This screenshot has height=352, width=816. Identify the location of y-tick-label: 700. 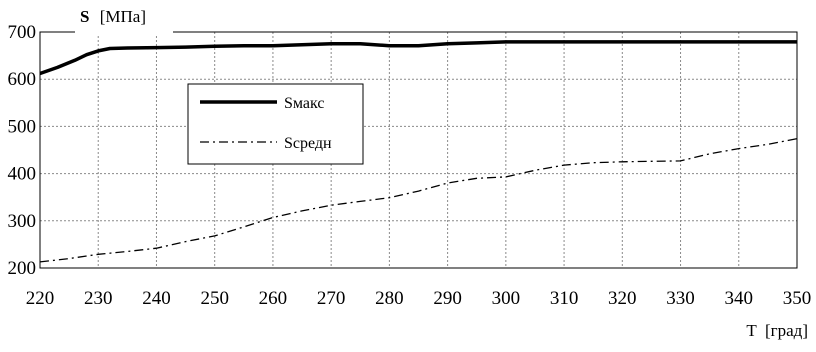
(22, 32).